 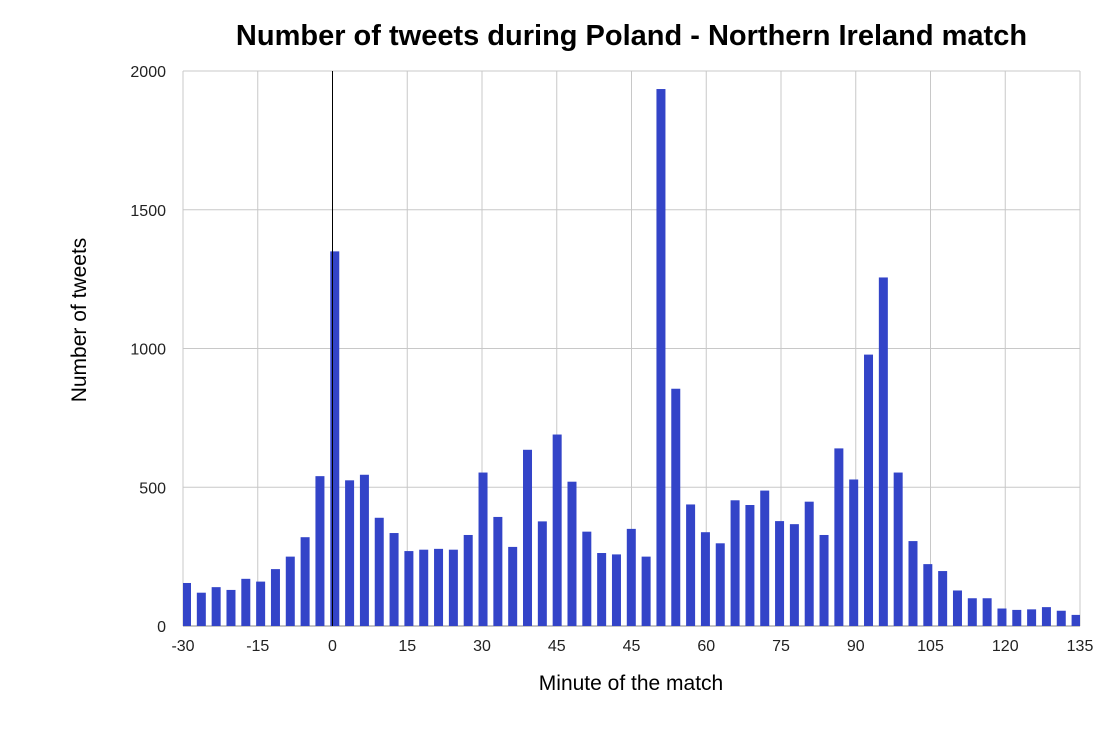 What do you see at coordinates (930, 646) in the screenshot?
I see `x-tick-label: 105` at bounding box center [930, 646].